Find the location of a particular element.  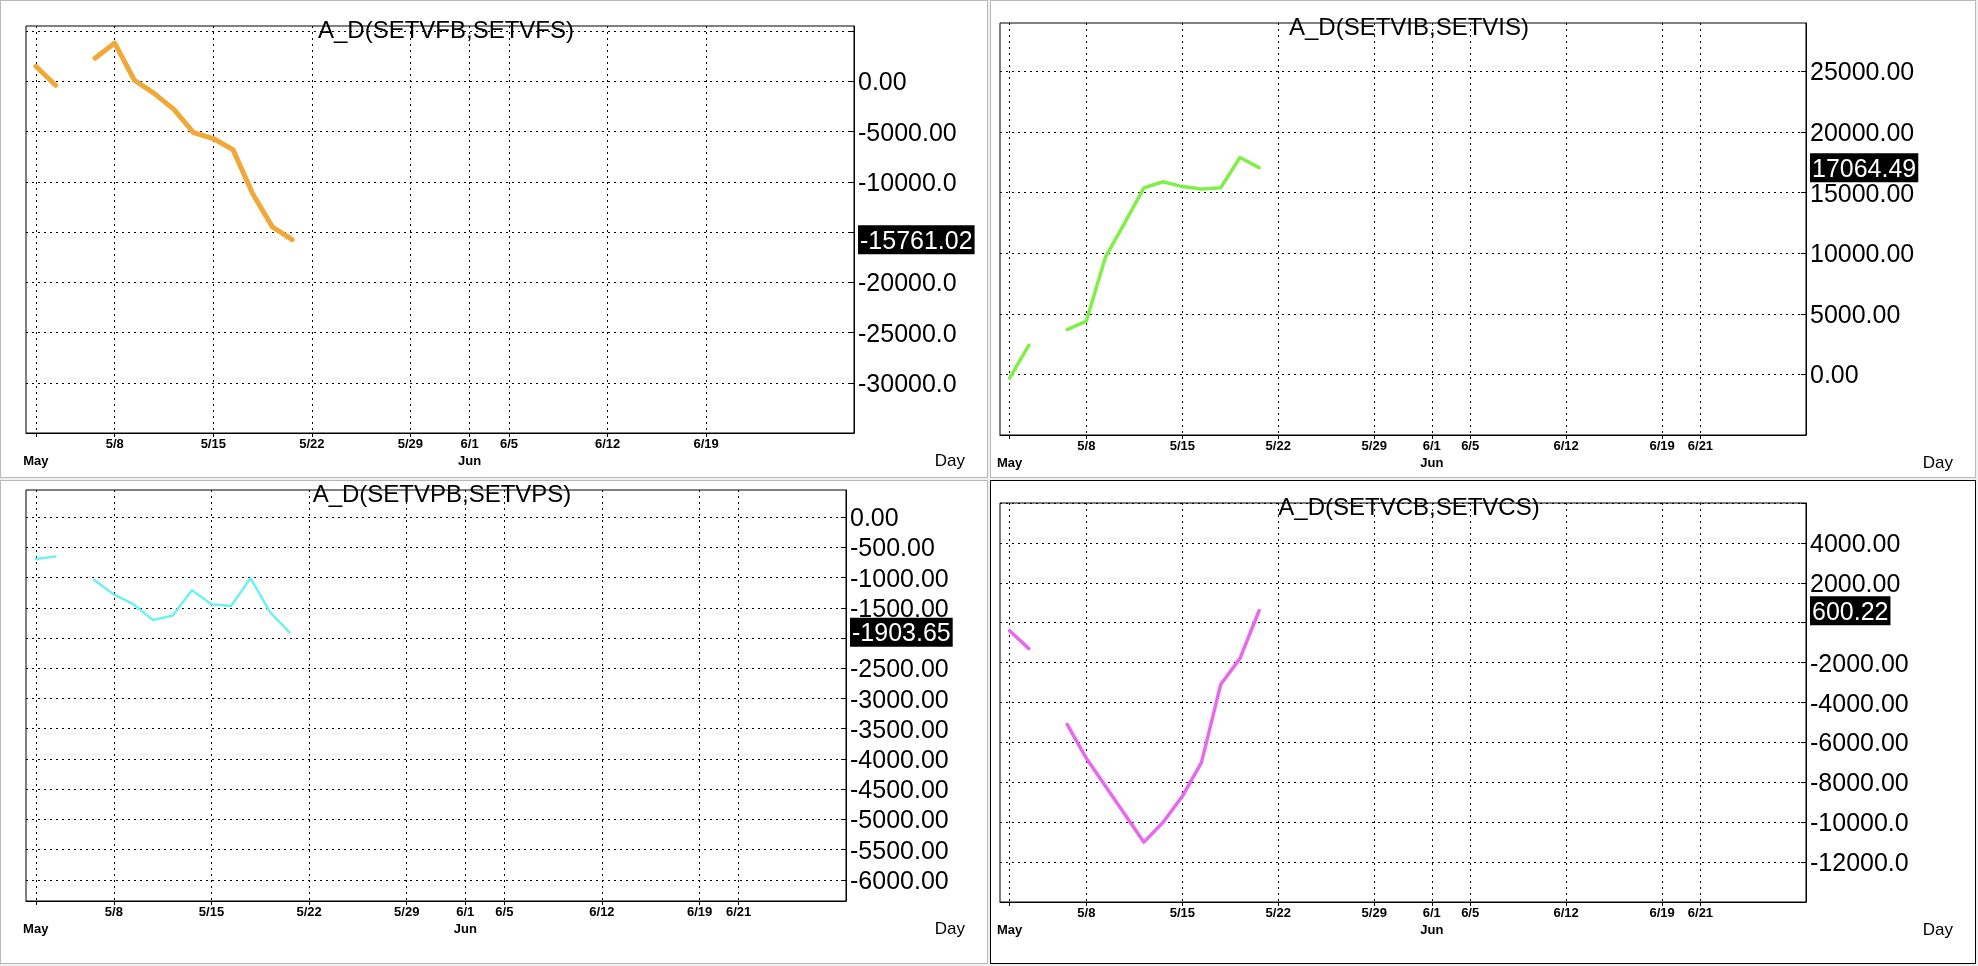

text: 600.22 is located at coordinates (1850, 610).